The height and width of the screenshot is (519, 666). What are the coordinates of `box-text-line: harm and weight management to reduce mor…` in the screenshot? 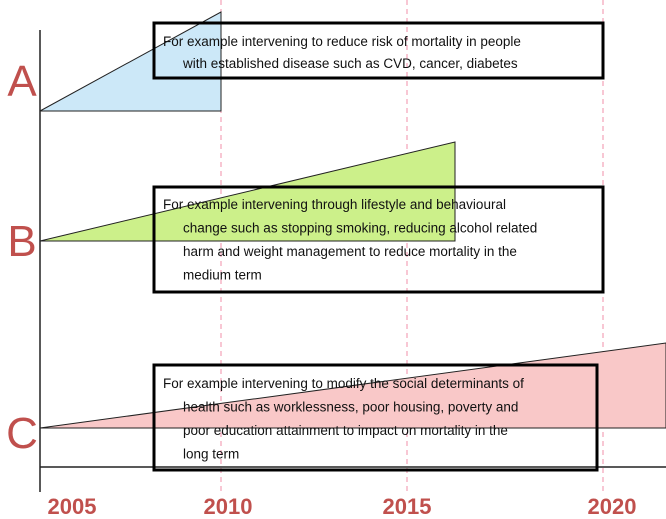 It's located at (350, 251).